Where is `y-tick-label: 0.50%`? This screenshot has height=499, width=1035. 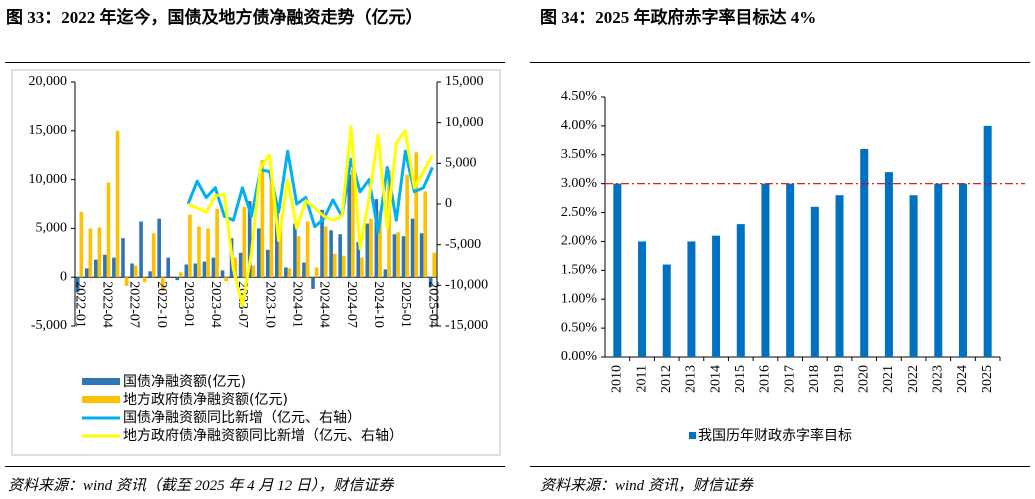 y-tick-label: 0.50% is located at coordinates (579, 327).